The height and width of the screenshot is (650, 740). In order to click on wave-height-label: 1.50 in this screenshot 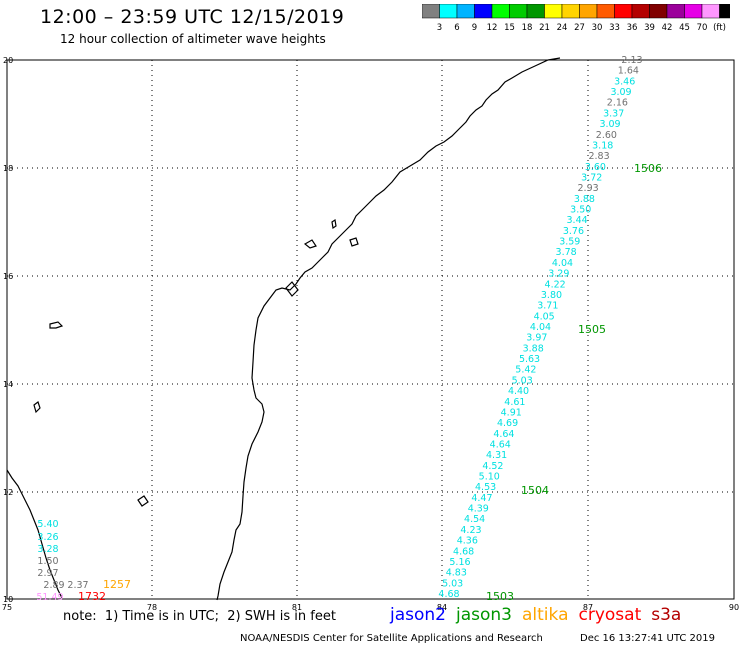, I will do `click(47, 561)`.